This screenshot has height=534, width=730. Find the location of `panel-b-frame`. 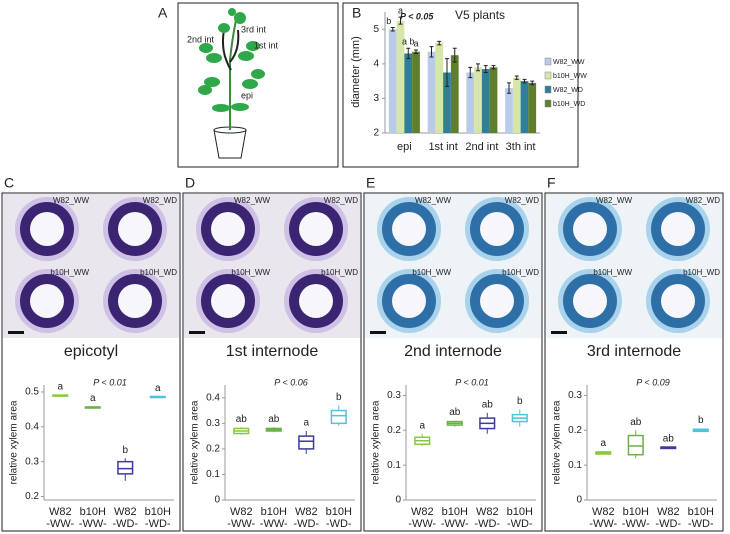

panel-b-frame is located at coordinates (460, 85).